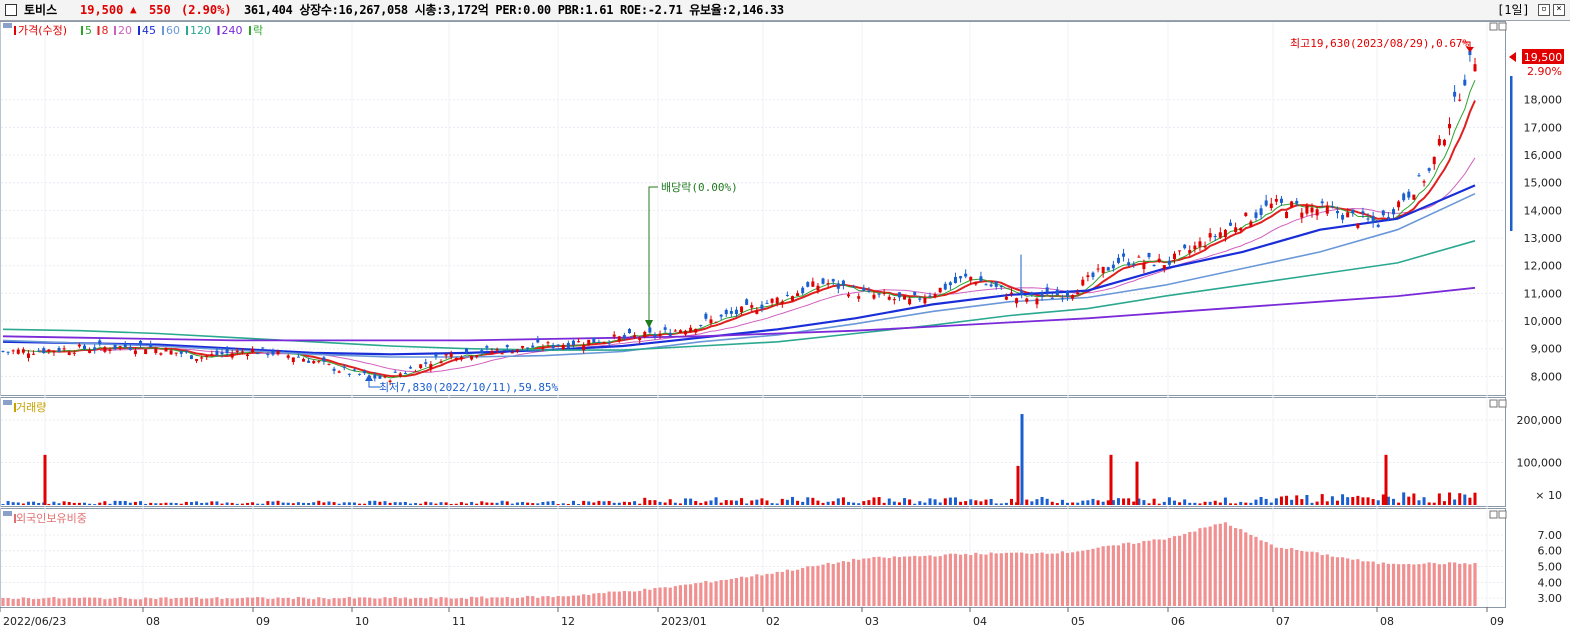 The image size is (1570, 629). Describe the element at coordinates (7, 513) in the screenshot. I see `foreign-panel-handle-icon` at that location.